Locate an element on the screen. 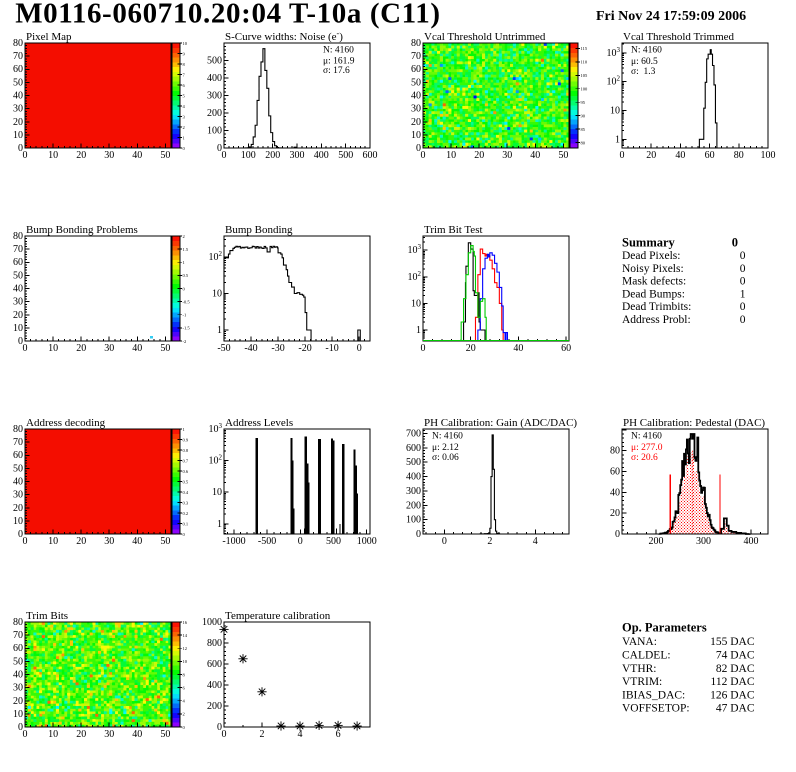  svg-text: Mask defects: is located at coordinates (654, 282).